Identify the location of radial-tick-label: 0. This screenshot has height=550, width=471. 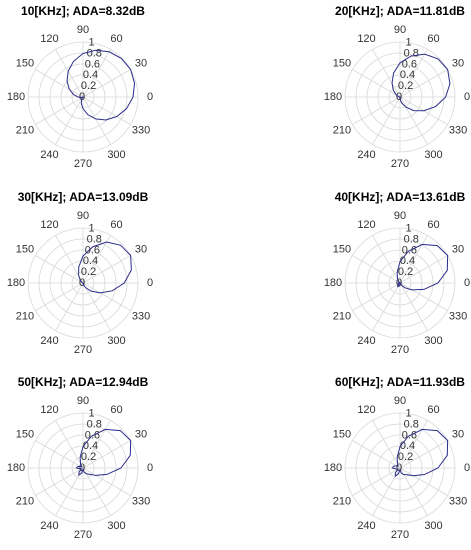
(399, 468).